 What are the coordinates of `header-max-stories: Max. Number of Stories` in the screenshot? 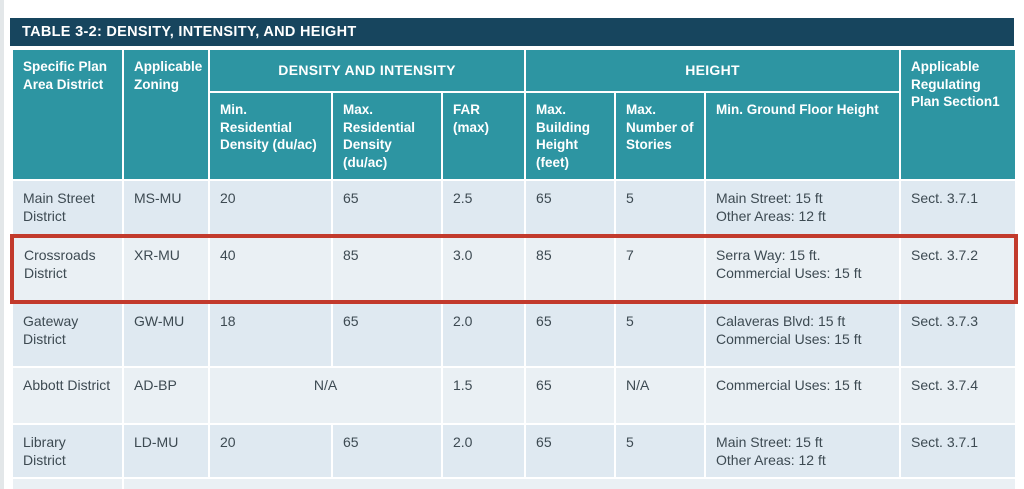 It's located at (660, 136).